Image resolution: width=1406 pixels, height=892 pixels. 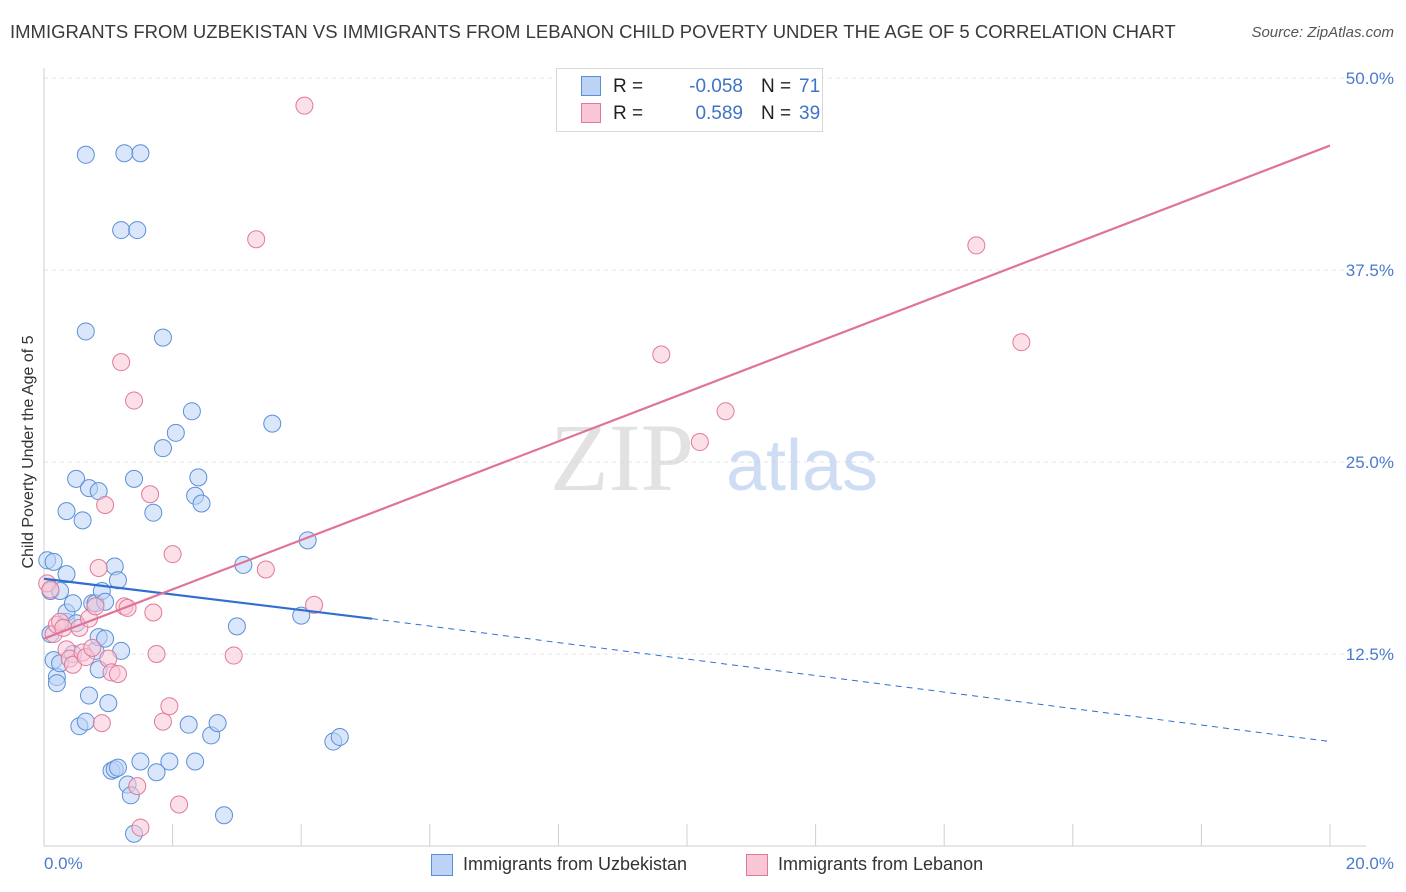 What do you see at coordinates (851, 680) in the screenshot?
I see `uzbekistan-trend-line-extension` at bounding box center [851, 680].